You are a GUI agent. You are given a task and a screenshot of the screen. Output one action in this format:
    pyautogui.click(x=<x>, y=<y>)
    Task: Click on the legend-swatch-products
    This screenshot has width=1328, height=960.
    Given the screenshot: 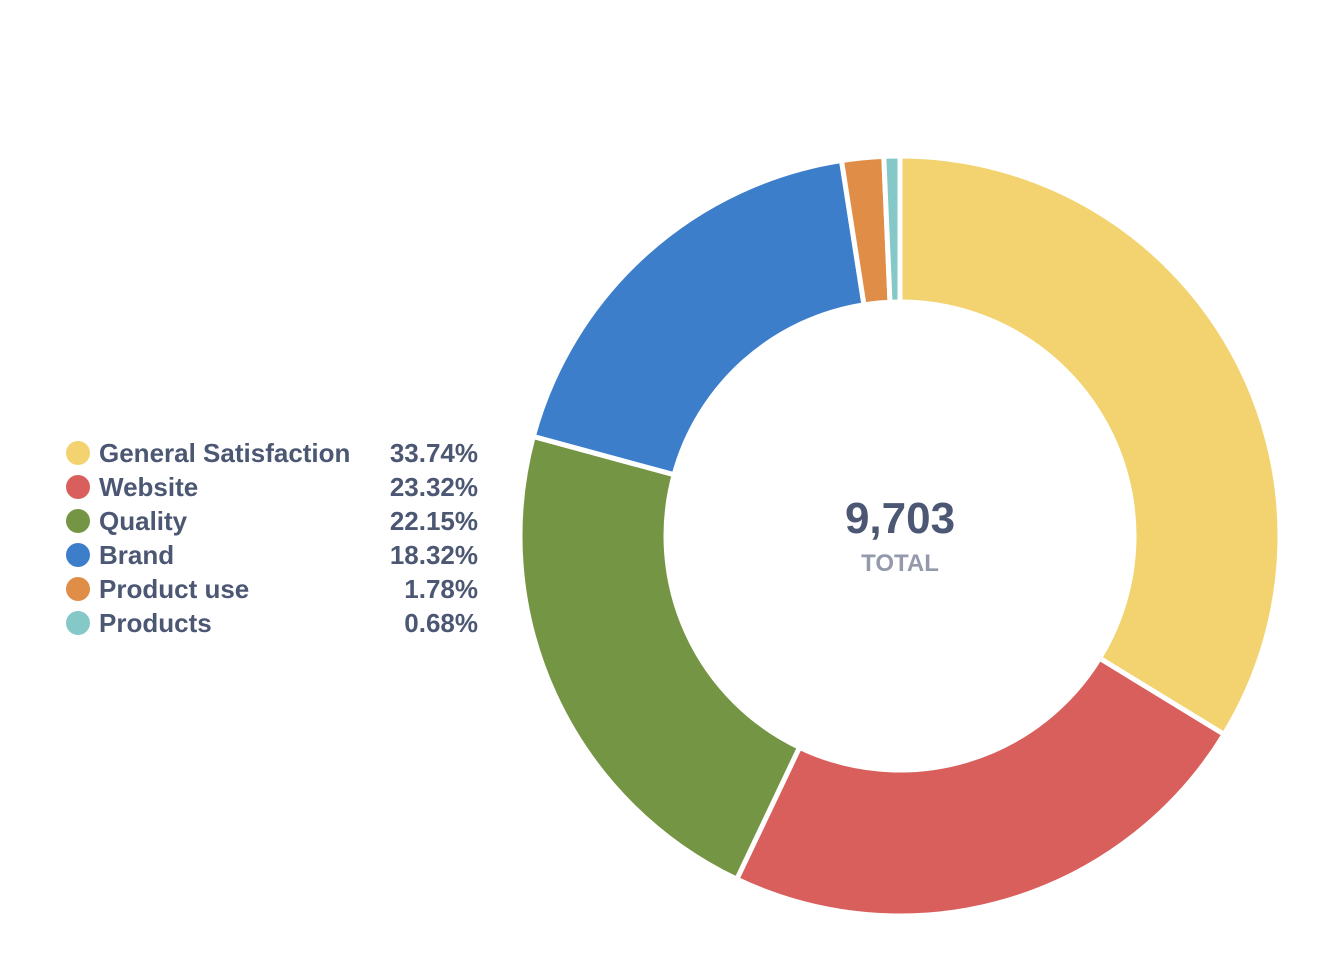 What is the action you would take?
    pyautogui.click(x=78, y=623)
    